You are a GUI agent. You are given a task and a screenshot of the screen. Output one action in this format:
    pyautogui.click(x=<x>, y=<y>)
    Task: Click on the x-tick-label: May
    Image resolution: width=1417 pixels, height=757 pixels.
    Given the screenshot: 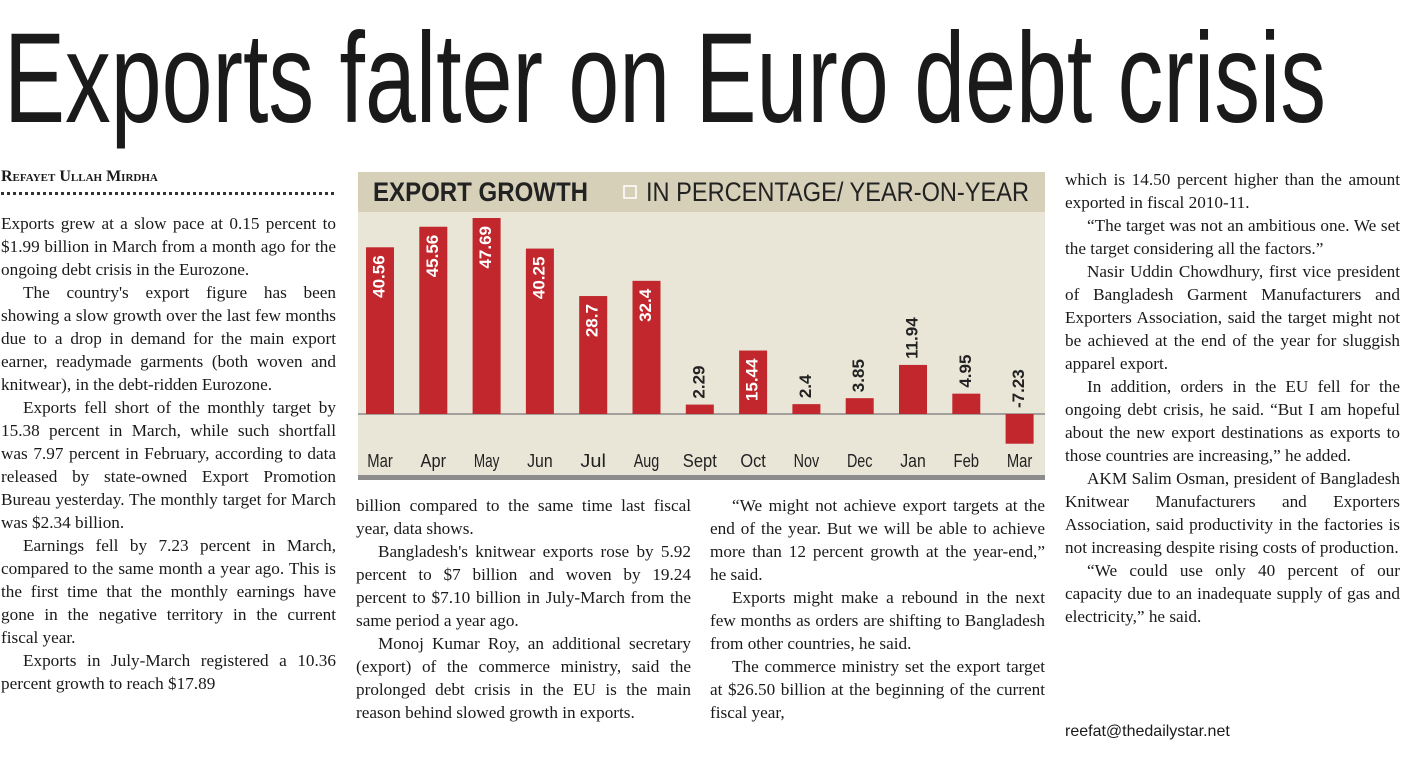 What is the action you would take?
    pyautogui.click(x=487, y=461)
    